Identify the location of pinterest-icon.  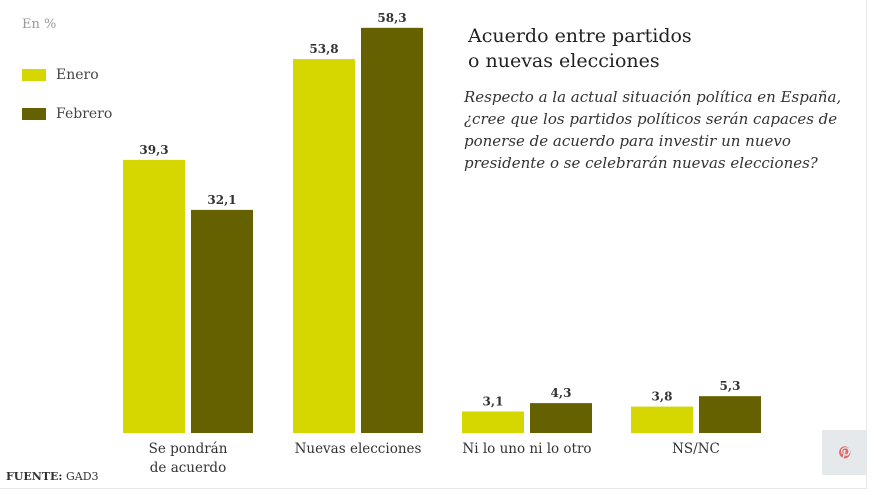
(844, 452).